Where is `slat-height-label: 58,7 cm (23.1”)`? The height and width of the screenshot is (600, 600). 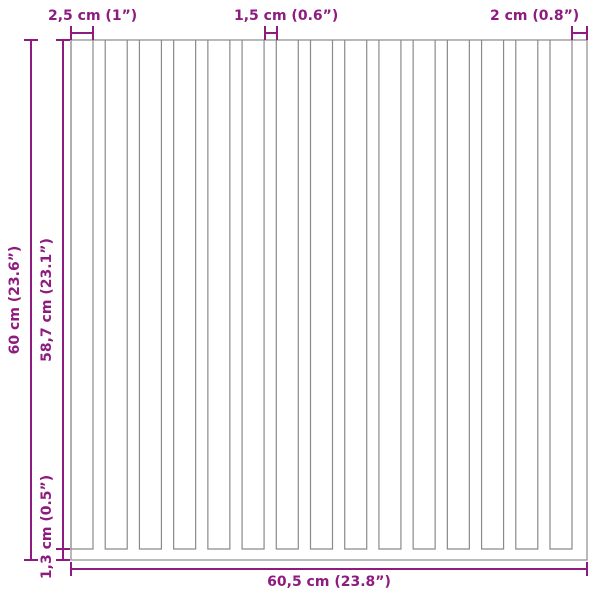 slat-height-label: 58,7 cm (23.1”) is located at coordinates (47, 300).